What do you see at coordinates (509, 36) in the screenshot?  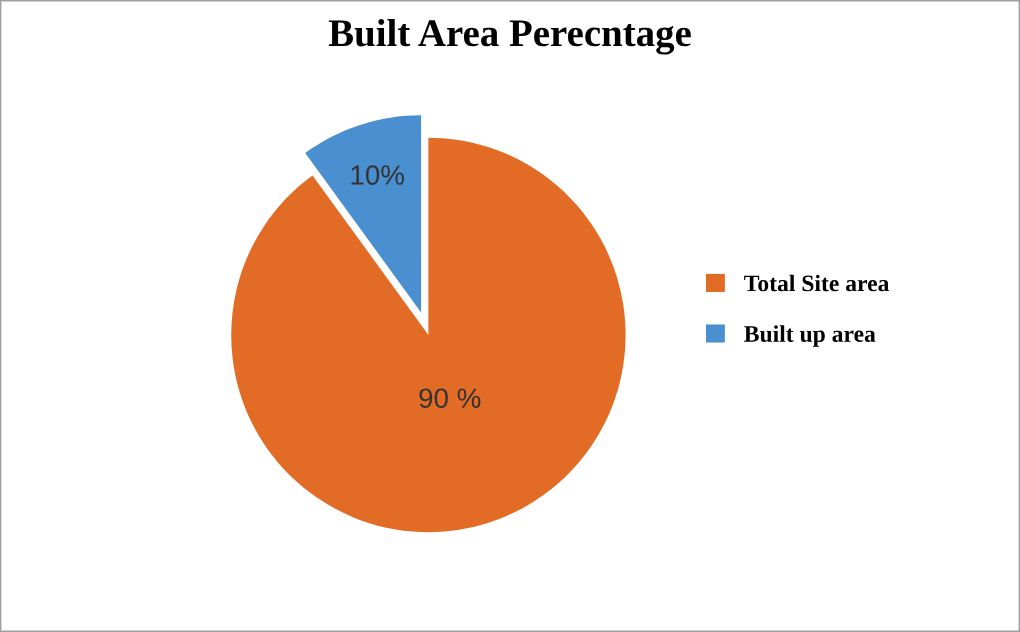 I see `chart-title: Built Area Perecntage` at bounding box center [509, 36].